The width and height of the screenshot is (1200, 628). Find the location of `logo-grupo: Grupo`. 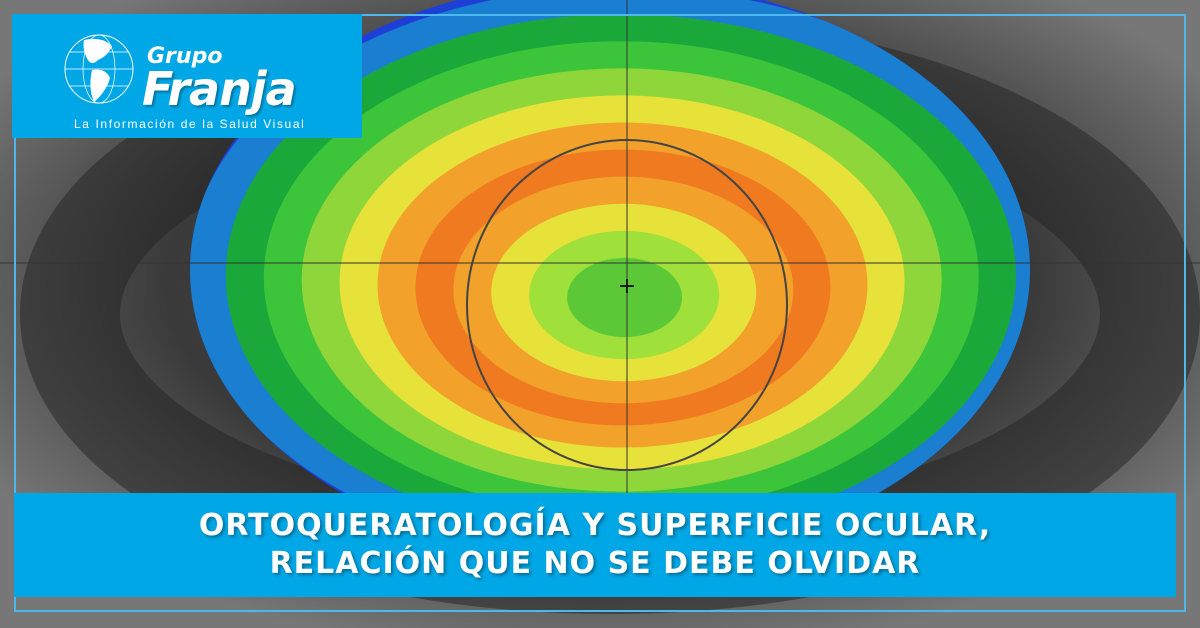

logo-grupo: Grupo is located at coordinates (185, 56).